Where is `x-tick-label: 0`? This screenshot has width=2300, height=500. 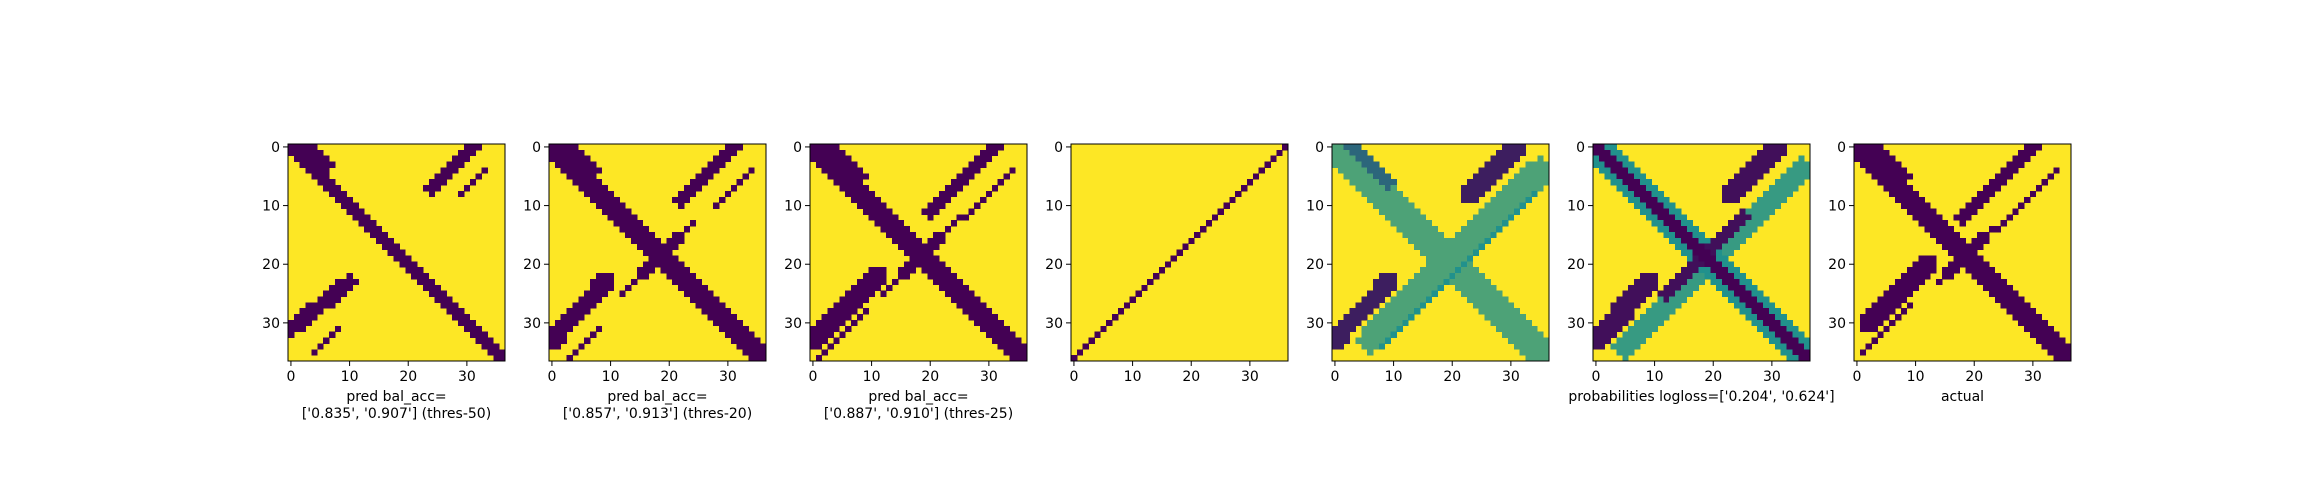 x-tick-label: 0 is located at coordinates (290, 377).